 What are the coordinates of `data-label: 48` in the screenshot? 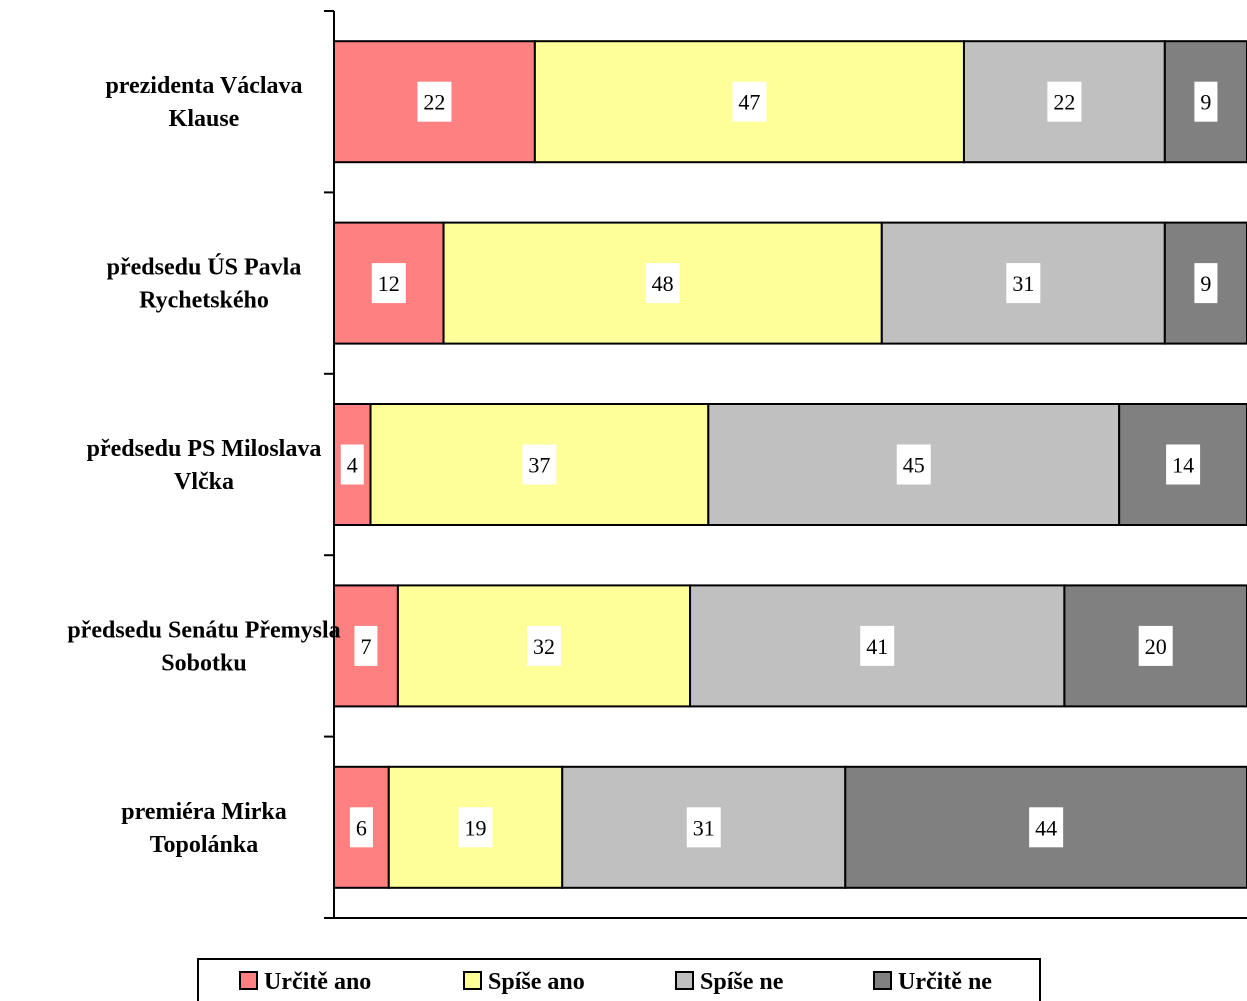 It's located at (663, 283).